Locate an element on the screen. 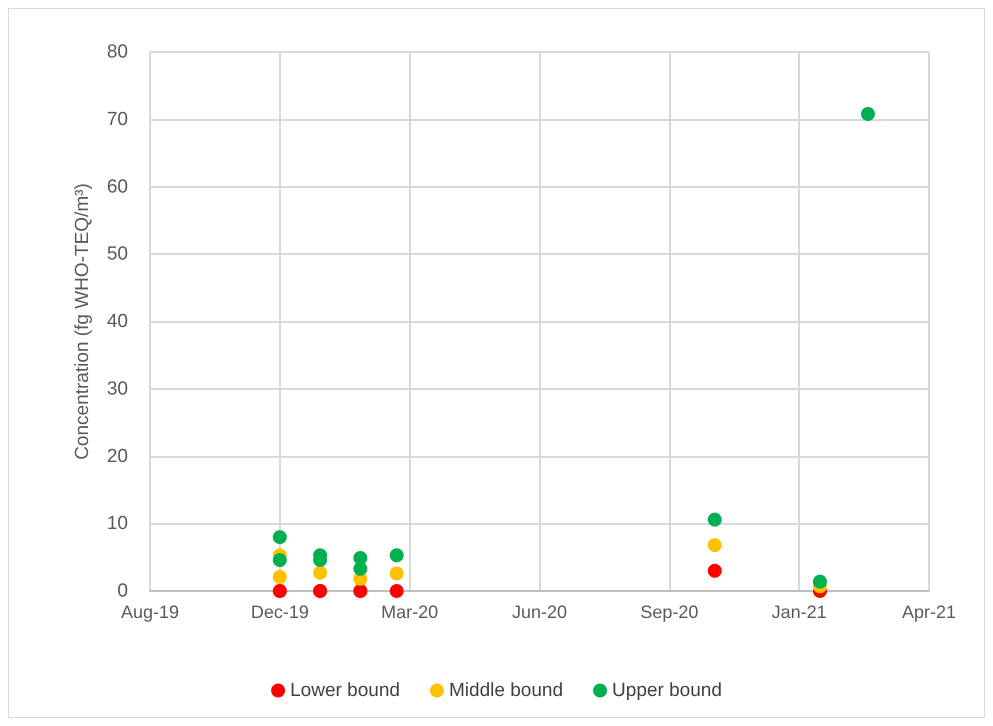 Image resolution: width=993 pixels, height=726 pixels. y-tick-label: 40 is located at coordinates (117, 321).